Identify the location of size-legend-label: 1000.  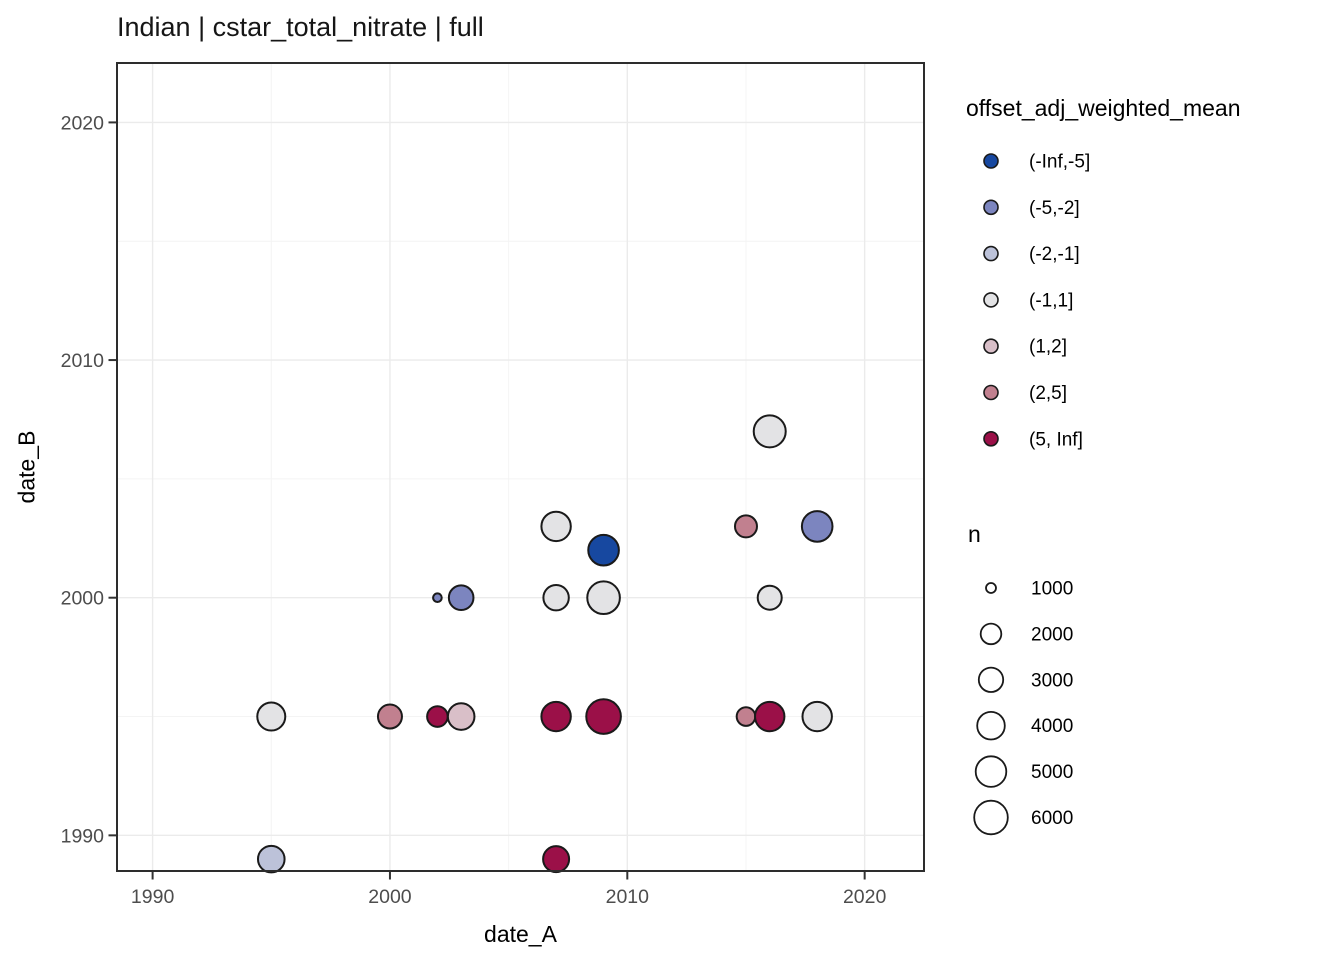
(1052, 589).